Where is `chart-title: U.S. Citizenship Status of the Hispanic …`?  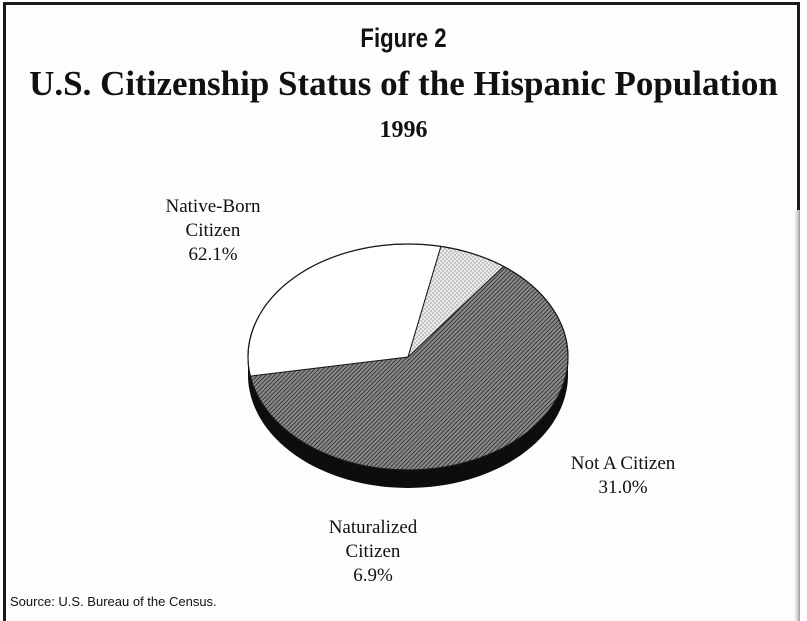
chart-title: U.S. Citizenship Status of the Hispanic … is located at coordinates (403, 83).